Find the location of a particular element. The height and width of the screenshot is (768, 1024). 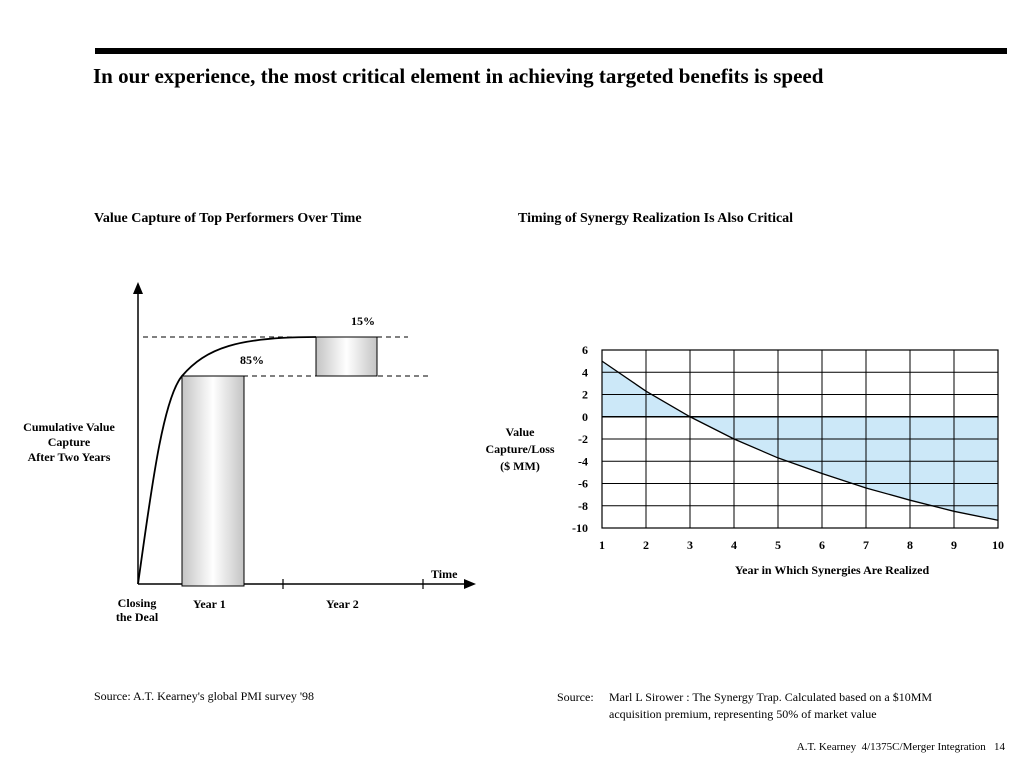

right-y-axis-label: Value Capture/Loss ($ MM) is located at coordinates (520, 449).